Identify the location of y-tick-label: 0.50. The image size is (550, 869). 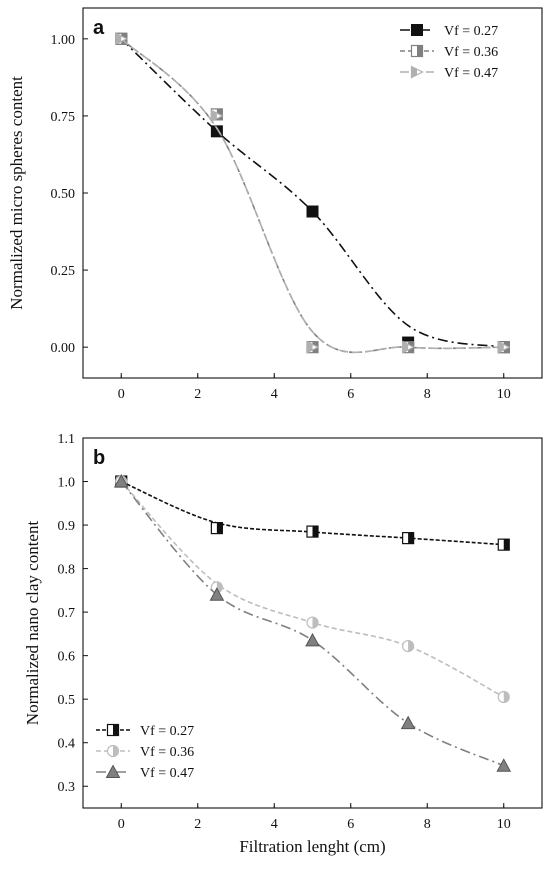
(63, 194).